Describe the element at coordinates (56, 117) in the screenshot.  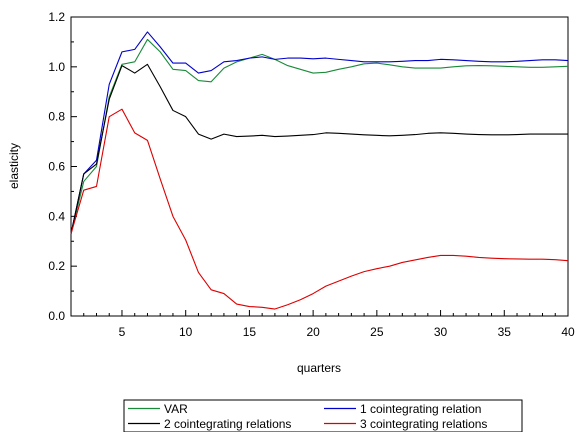
I see `y-tick-label: 0.8` at that location.